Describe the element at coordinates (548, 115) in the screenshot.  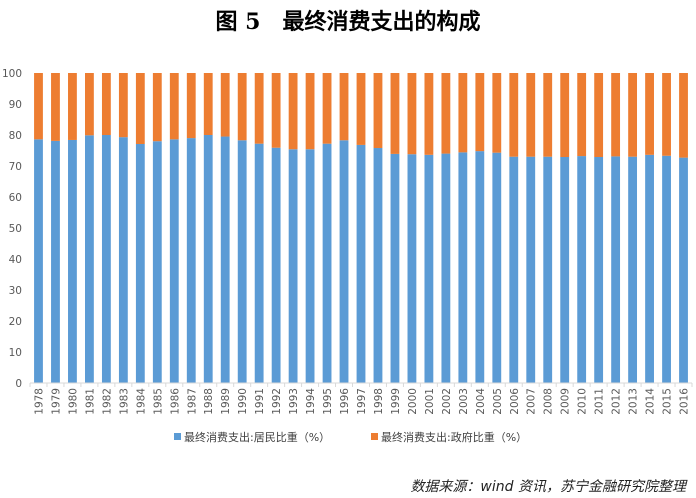
I see `bar-government-2008` at that location.